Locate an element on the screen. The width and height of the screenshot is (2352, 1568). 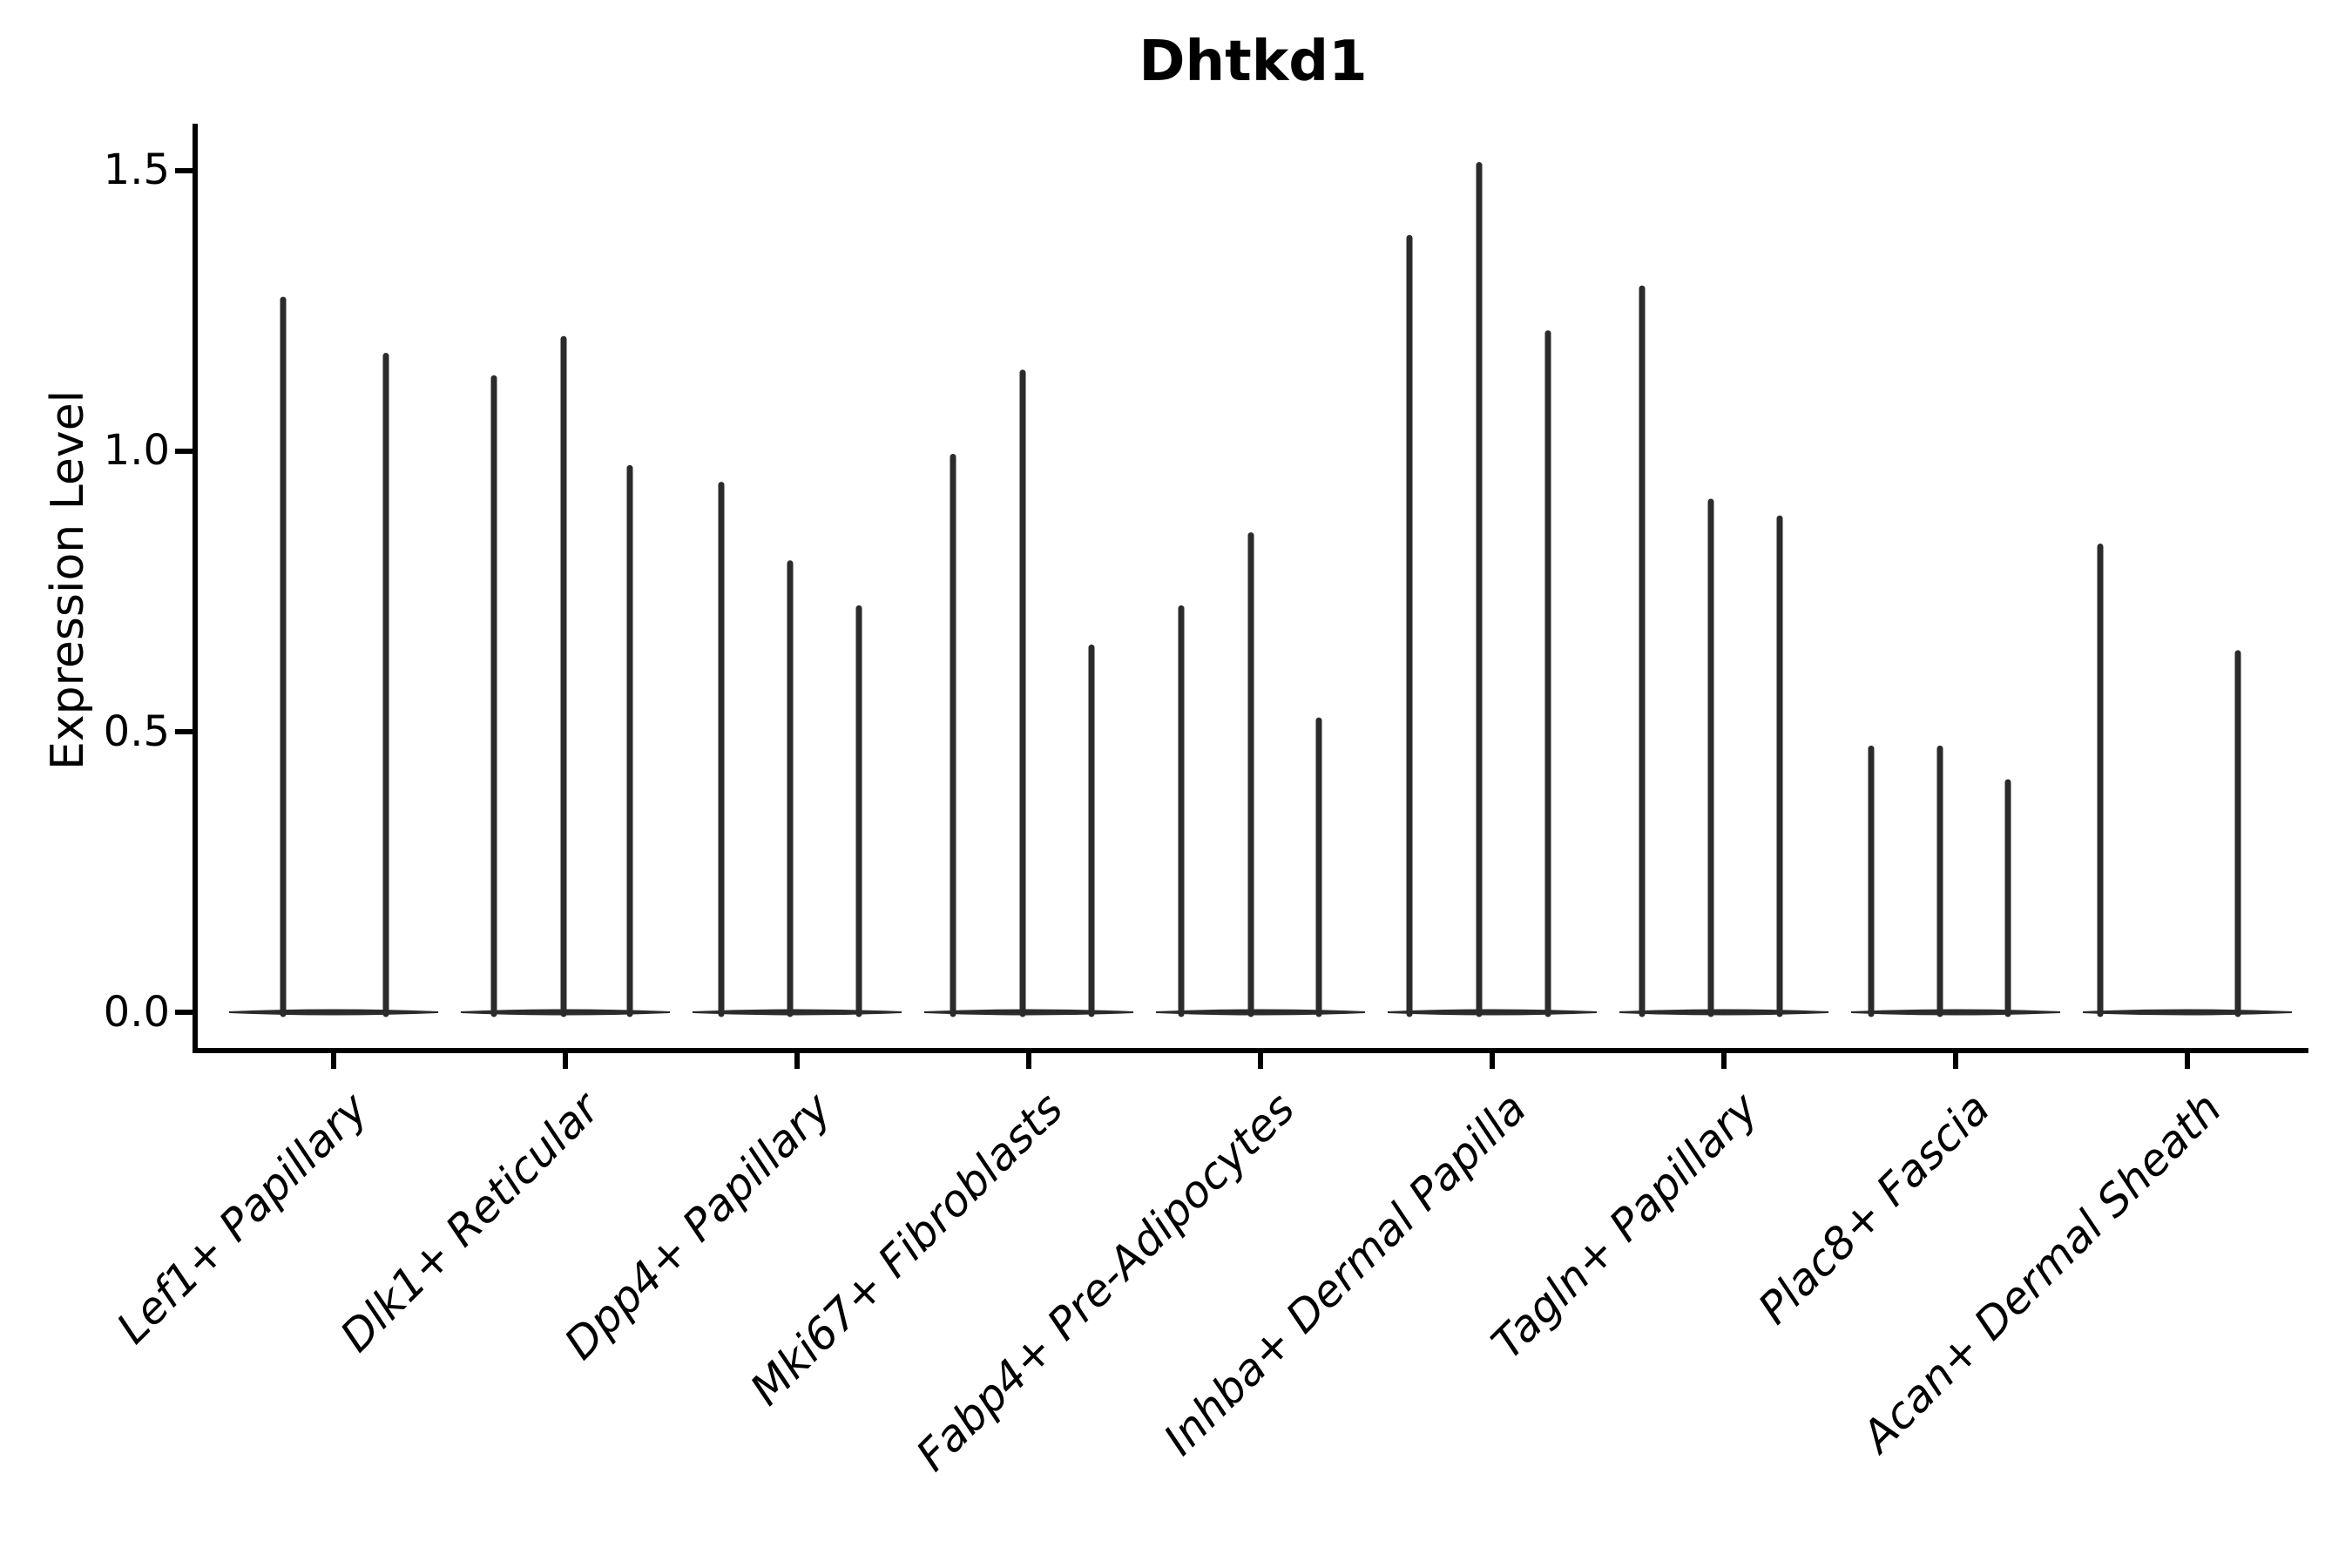
y-tick-label-0_5: 0.5 is located at coordinates (136, 731).